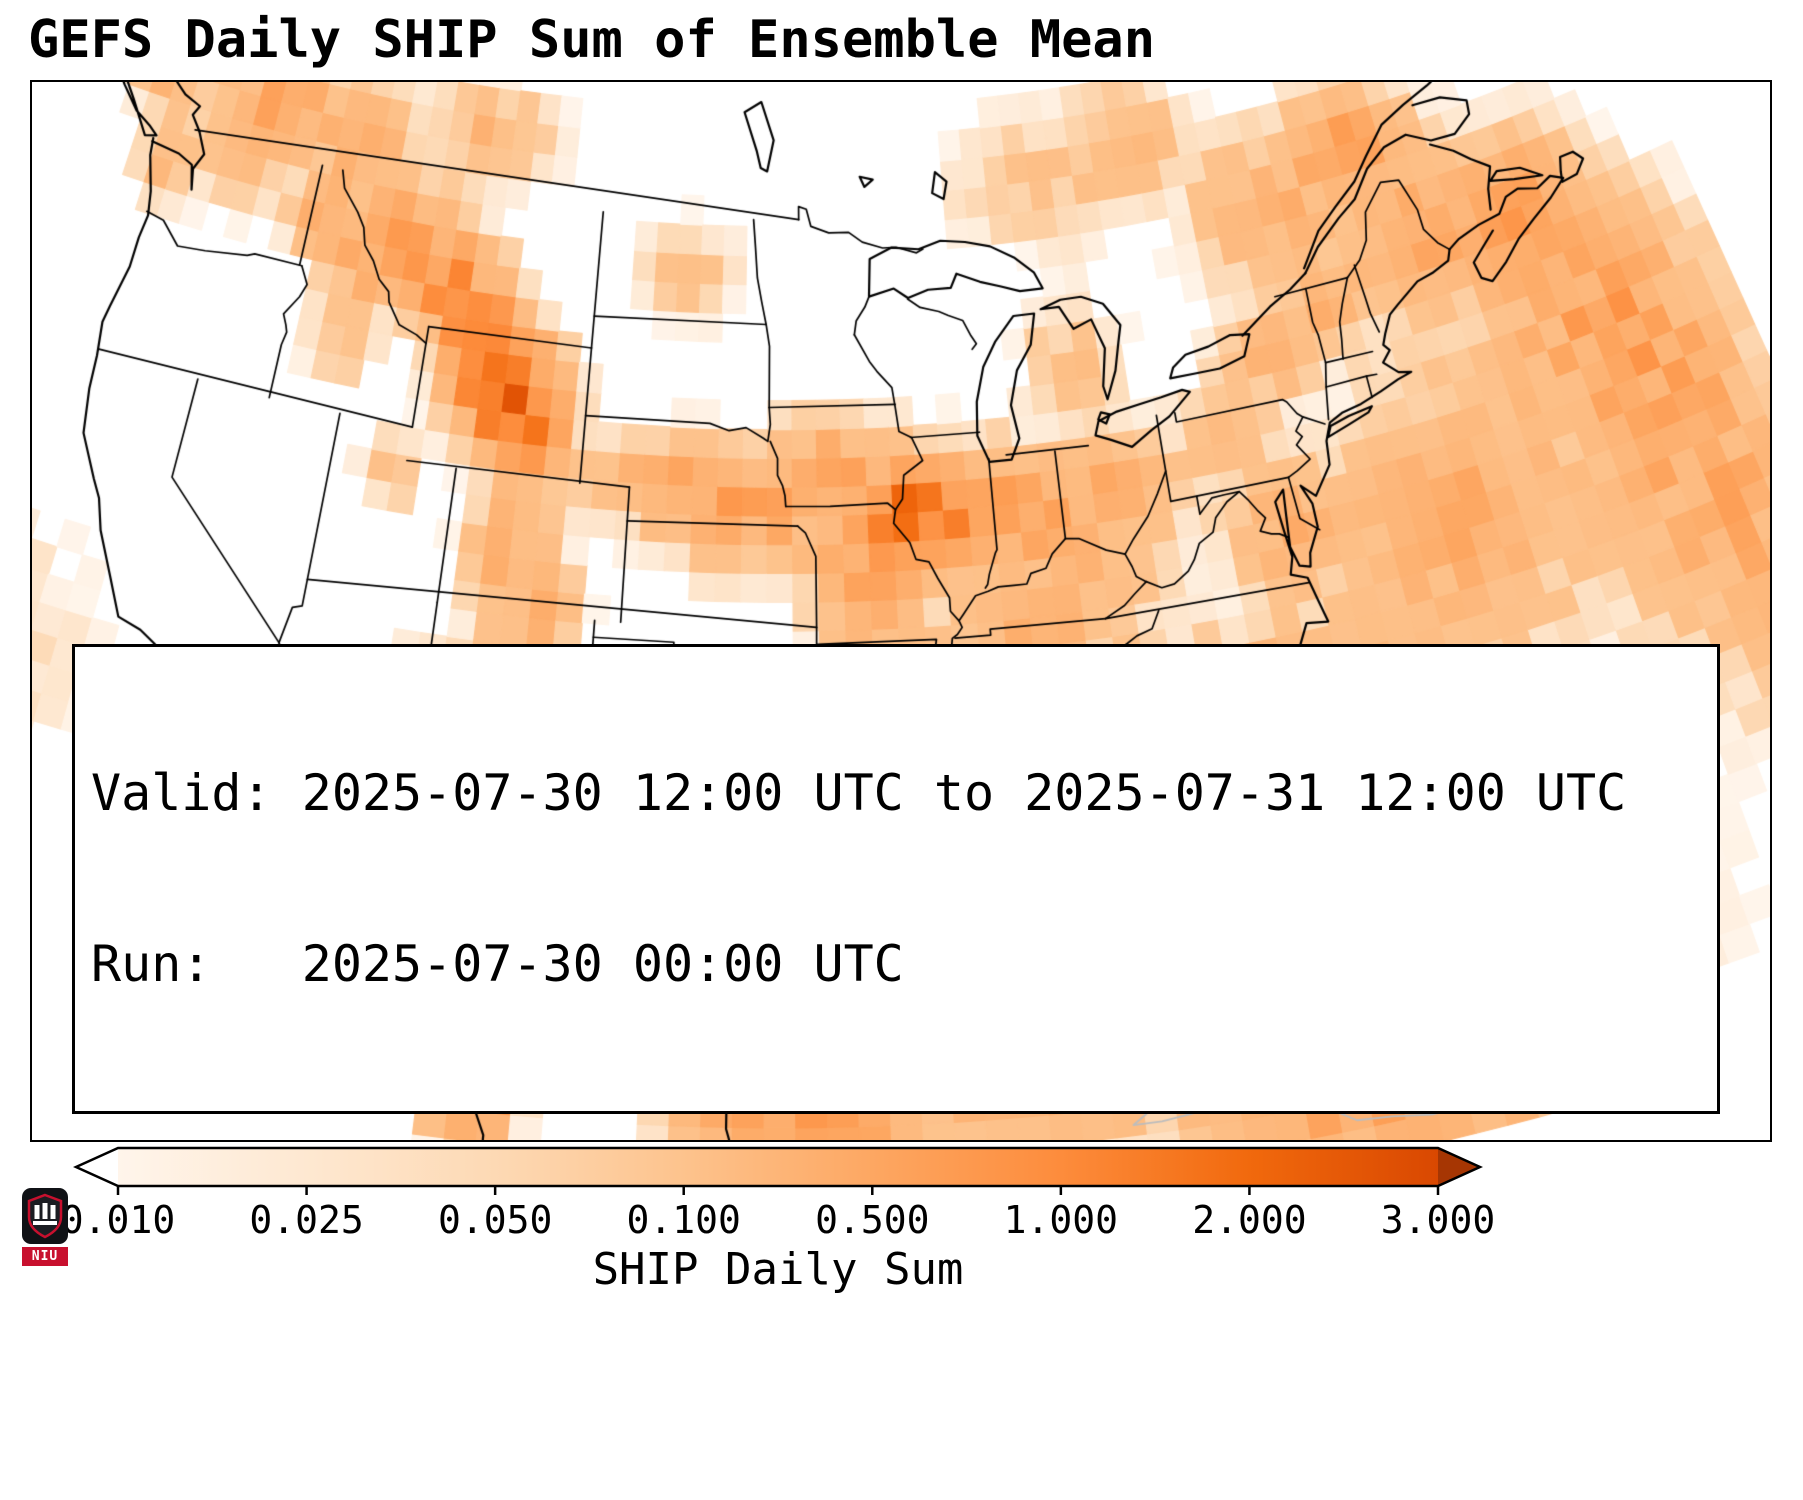  What do you see at coordinates (1249, 1220) in the screenshot?
I see `colorbar-tick-label: 2.000` at bounding box center [1249, 1220].